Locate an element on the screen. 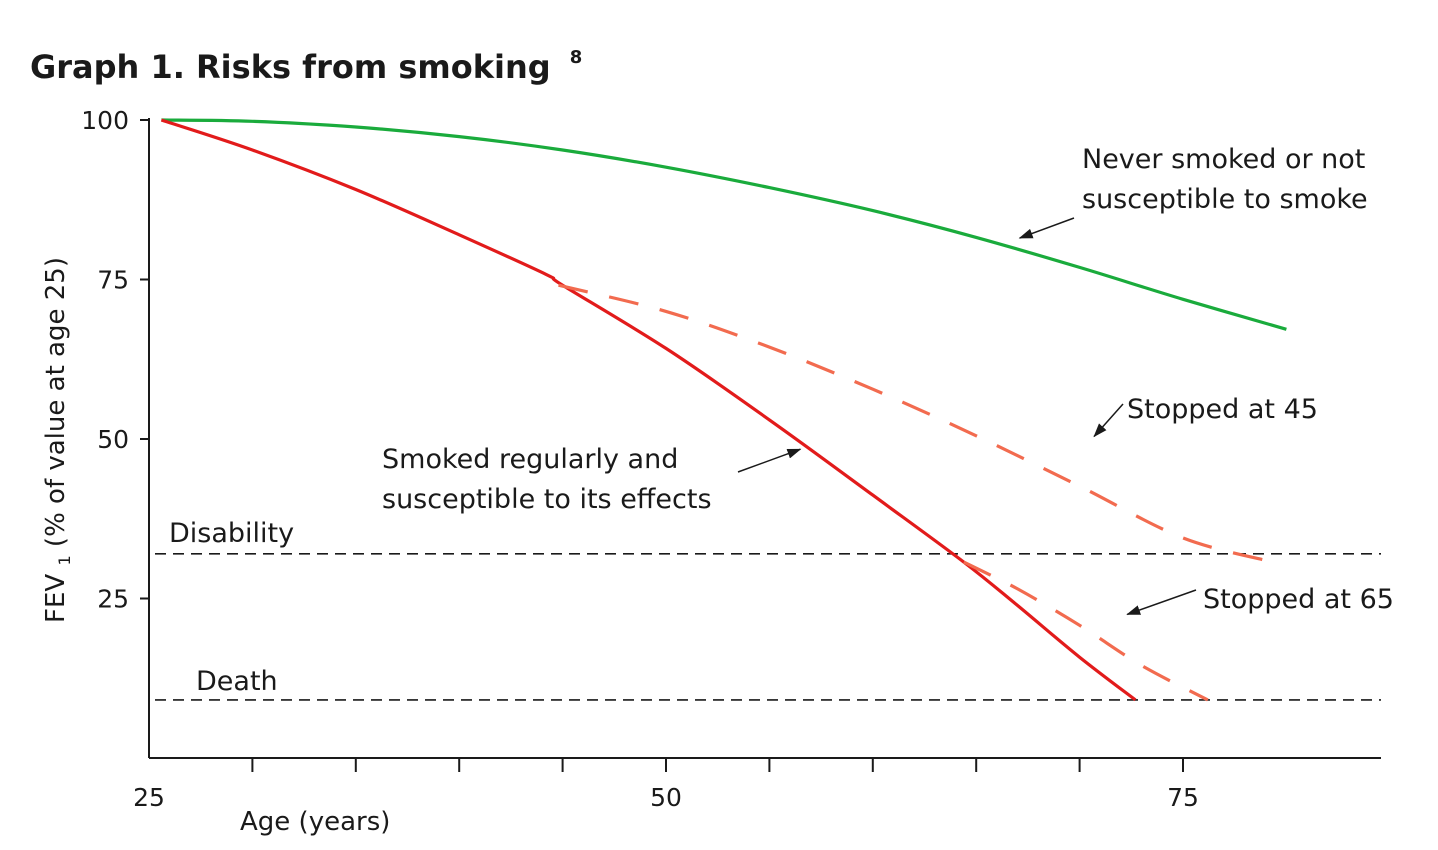  y-tick-label-75: 75 is located at coordinates (113, 280).